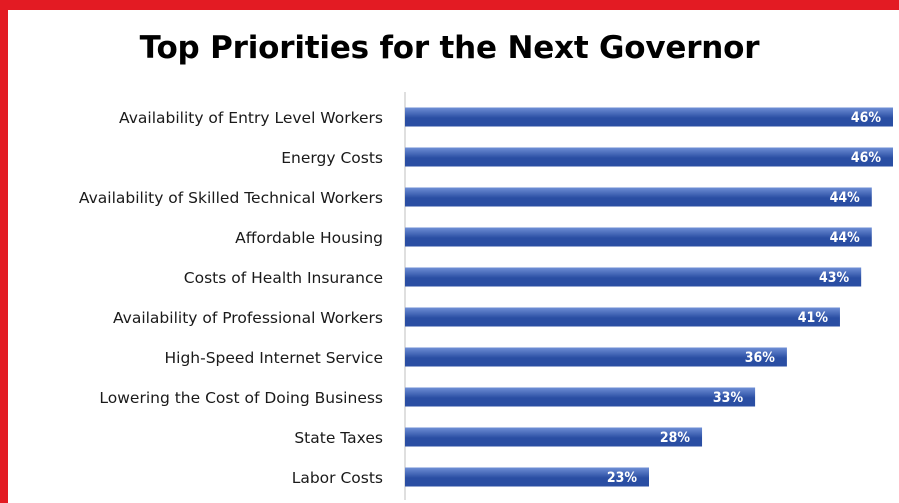 This screenshot has width=899, height=503. Describe the element at coordinates (834, 278) in the screenshot. I see `bar-value-label: 43%` at that location.